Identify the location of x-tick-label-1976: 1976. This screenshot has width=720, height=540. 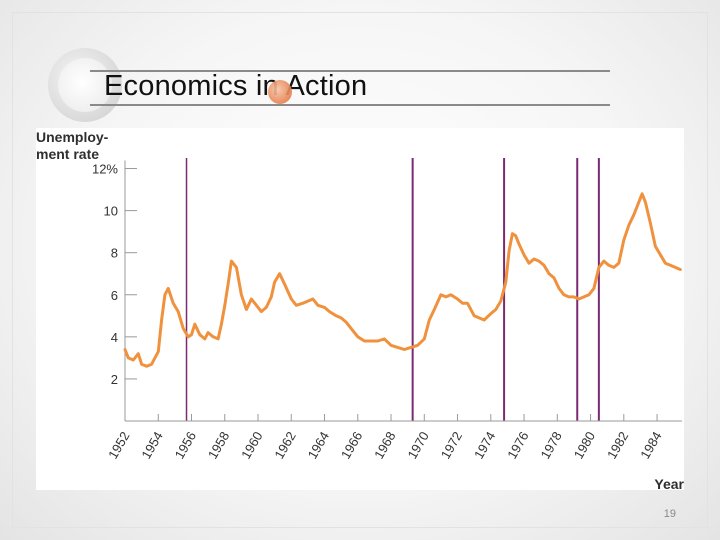
(517, 445).